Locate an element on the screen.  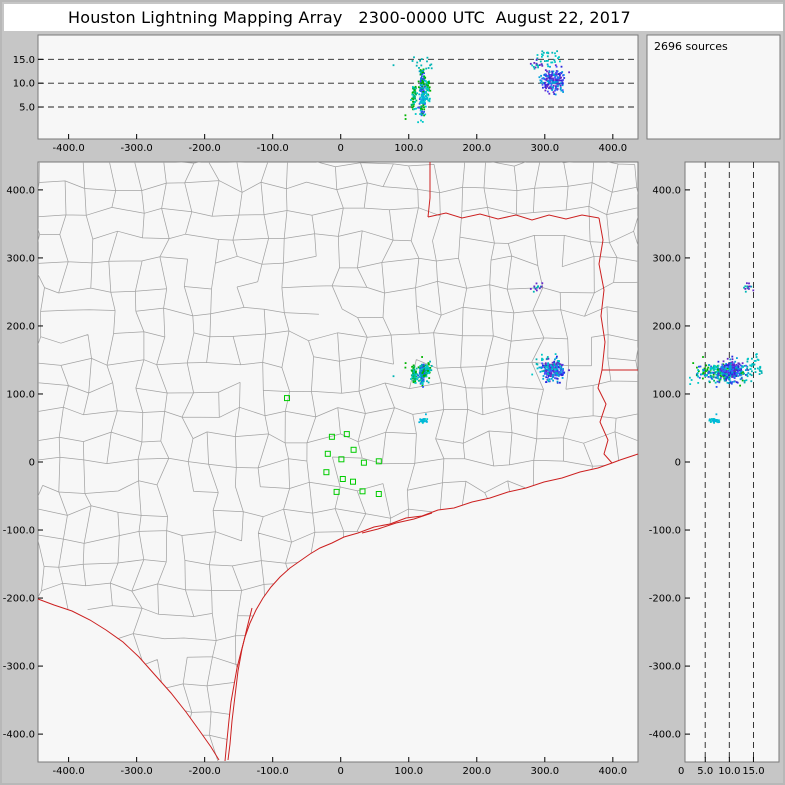
state-border-tx-ar is located at coordinates (602, 294).